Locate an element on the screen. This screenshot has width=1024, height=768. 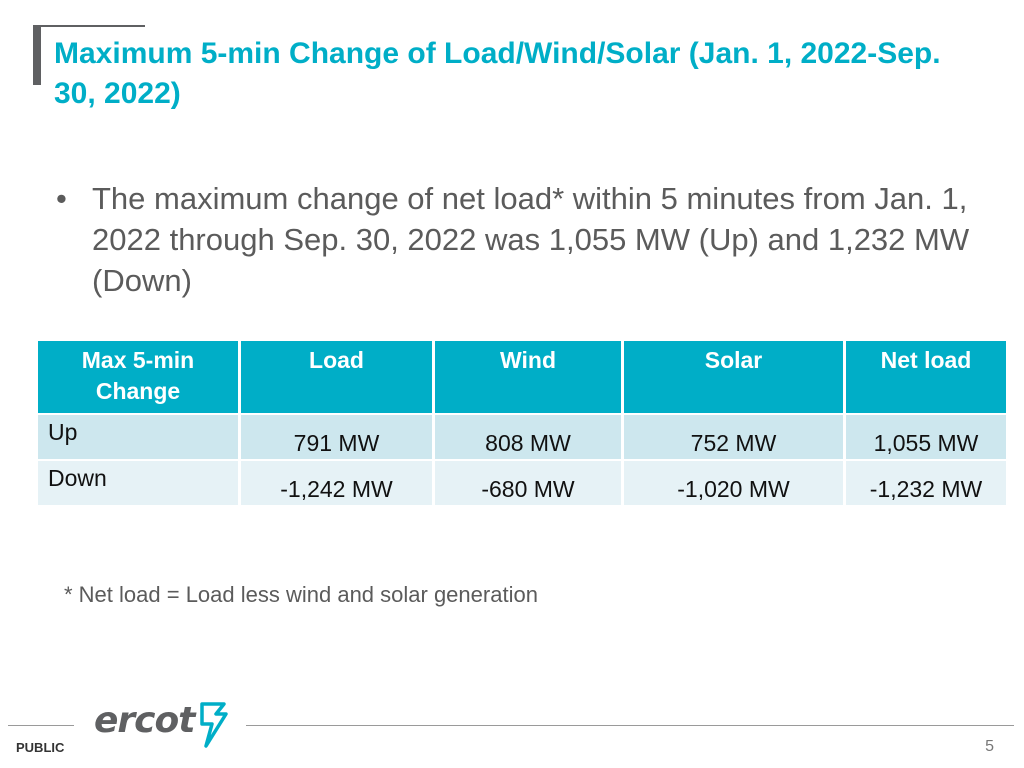
logo-wordmark: ercot is located at coordinates (144, 720).